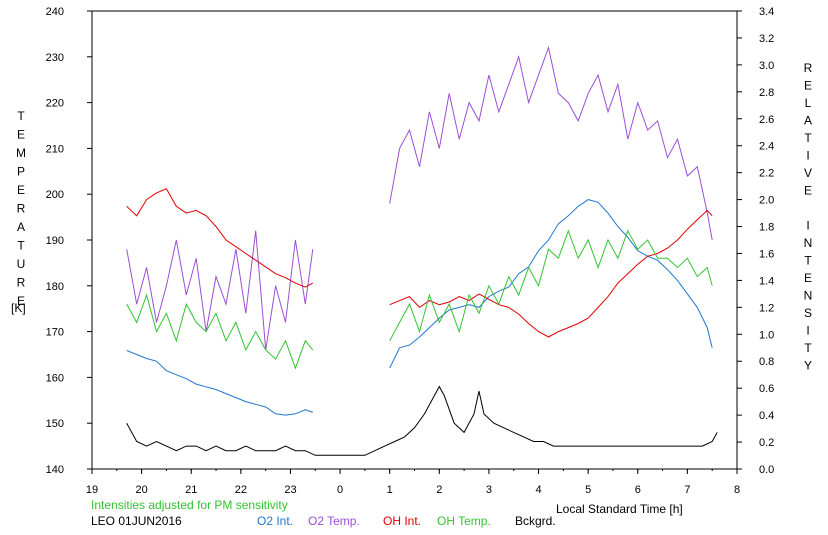  What do you see at coordinates (55, 58) in the screenshot?
I see `y-left-tick-label: 230` at bounding box center [55, 58].